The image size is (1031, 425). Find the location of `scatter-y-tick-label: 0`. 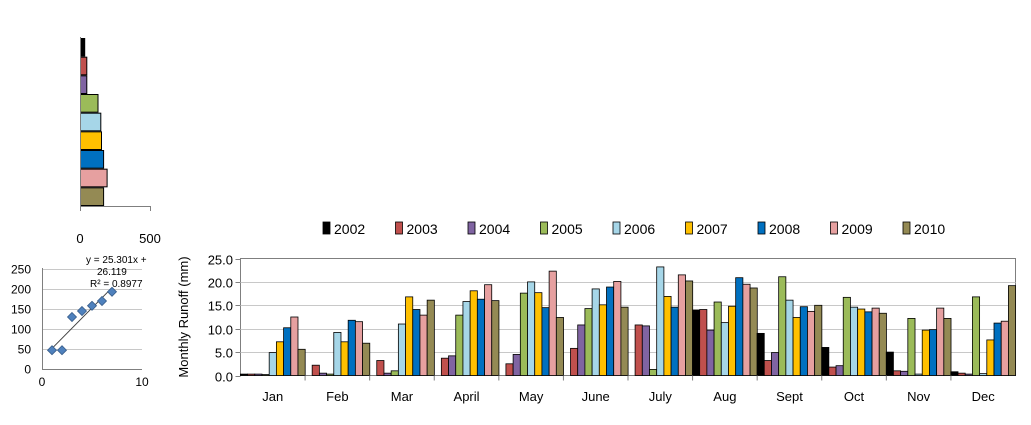

scatter-y-tick-label: 0 is located at coordinates (27, 370).